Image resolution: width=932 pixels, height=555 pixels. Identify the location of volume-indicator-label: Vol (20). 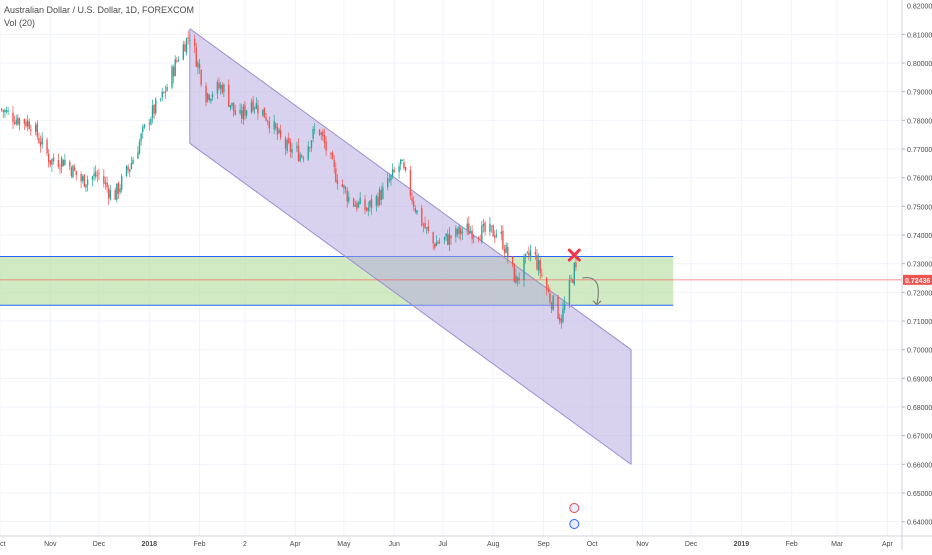
(20, 23).